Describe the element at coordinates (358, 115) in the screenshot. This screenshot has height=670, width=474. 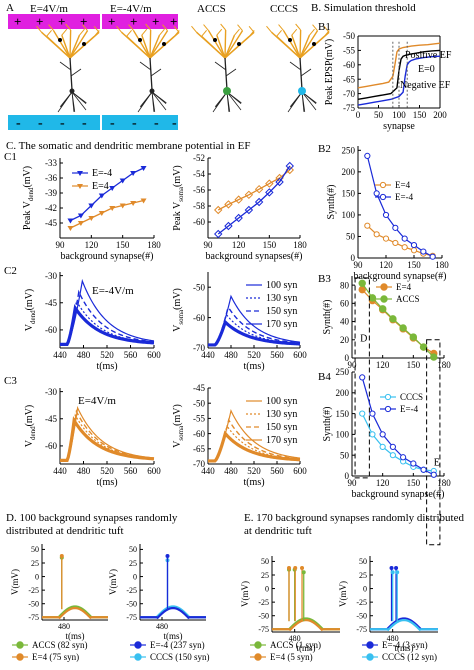
I see `x-tick-label: 0` at that location.